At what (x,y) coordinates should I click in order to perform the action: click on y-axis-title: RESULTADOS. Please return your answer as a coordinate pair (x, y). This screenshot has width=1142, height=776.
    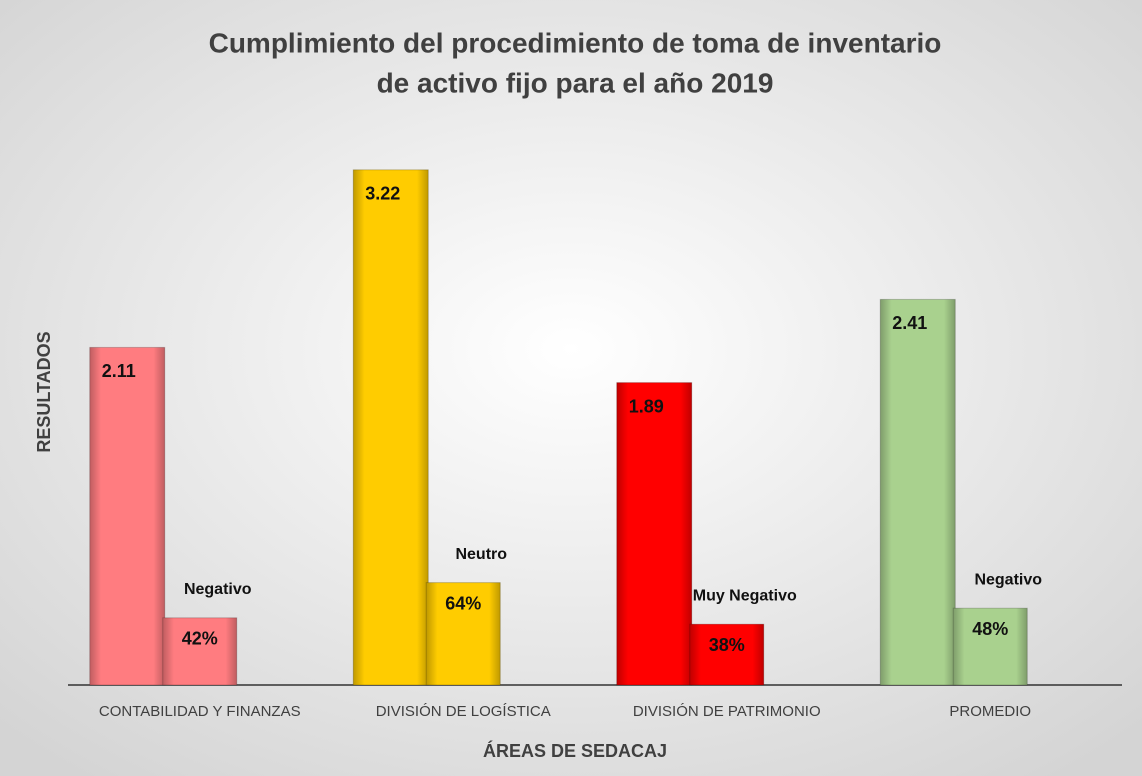
    Looking at the image, I should click on (44, 391).